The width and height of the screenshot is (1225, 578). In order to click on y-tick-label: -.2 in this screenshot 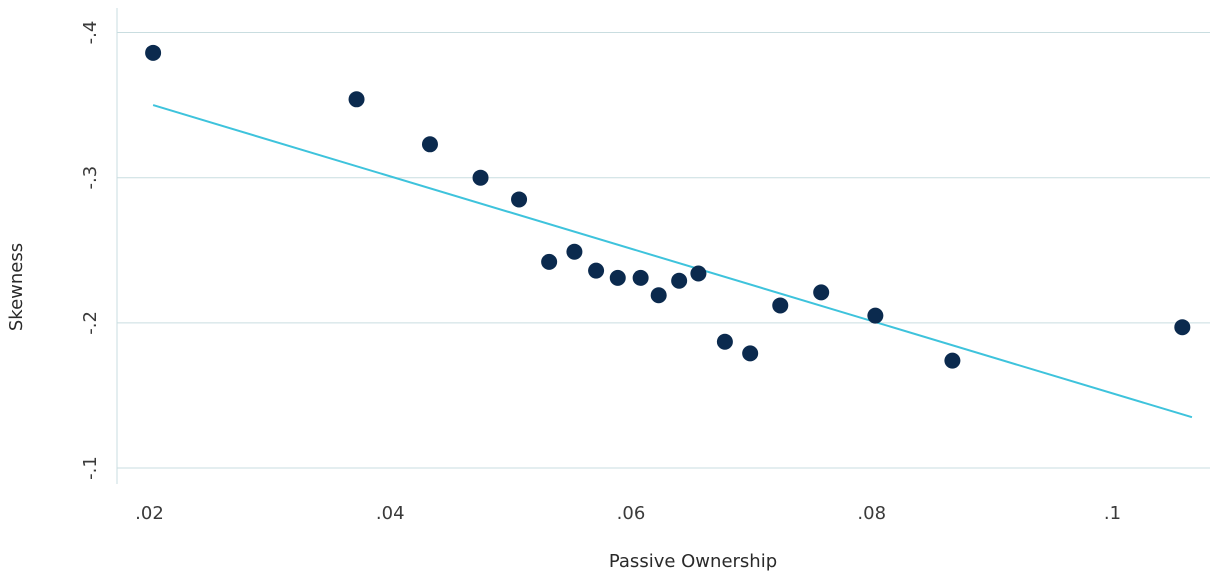, I will do `click(90, 323)`.